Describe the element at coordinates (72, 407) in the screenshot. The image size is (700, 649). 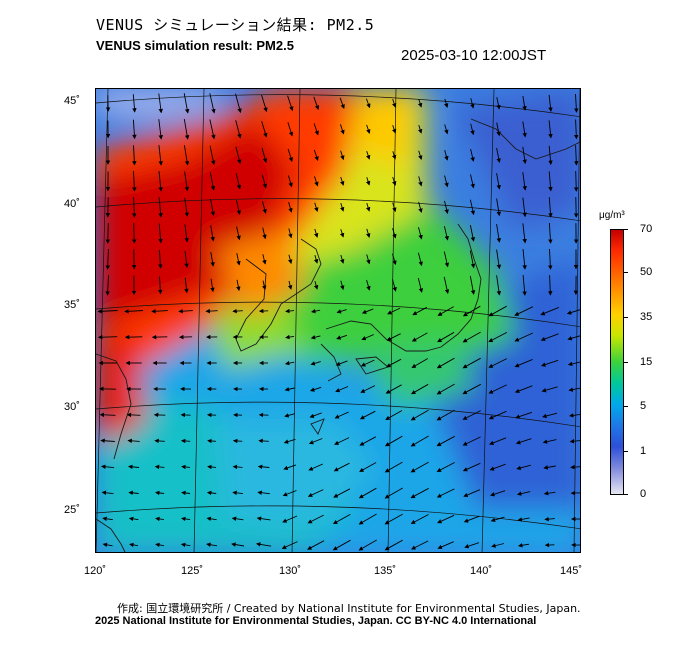
I see `lat-label-30: 30˚` at that location.